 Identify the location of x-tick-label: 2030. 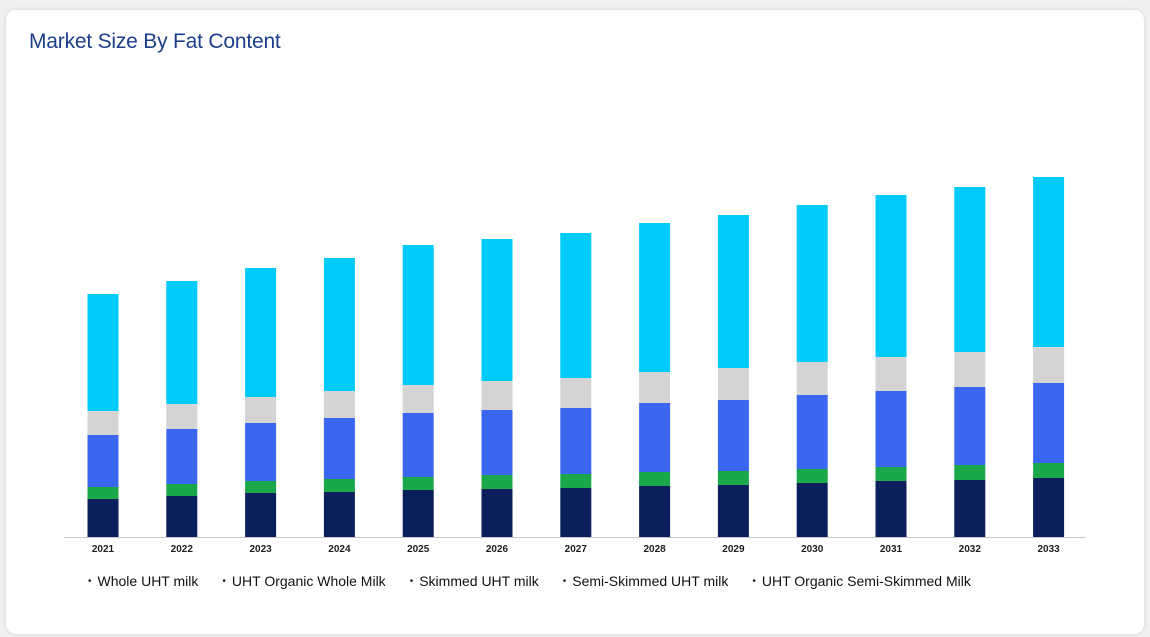
(812, 549).